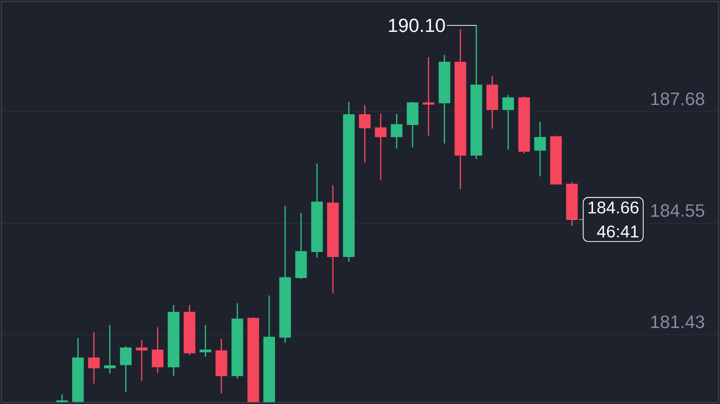 This screenshot has width=720, height=404. Describe the element at coordinates (677, 321) in the screenshot. I see `y-tick-label: 181.43` at that location.